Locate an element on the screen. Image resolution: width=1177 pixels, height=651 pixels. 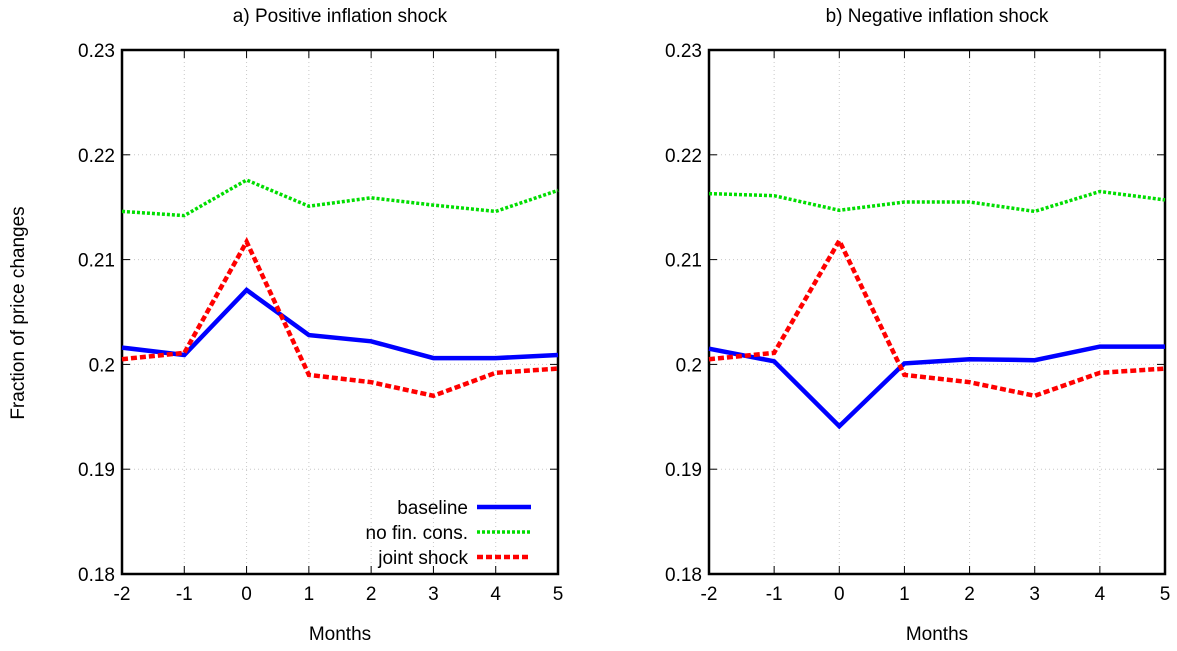
chart-title: a) Positive inflation shock is located at coordinates (340, 16).